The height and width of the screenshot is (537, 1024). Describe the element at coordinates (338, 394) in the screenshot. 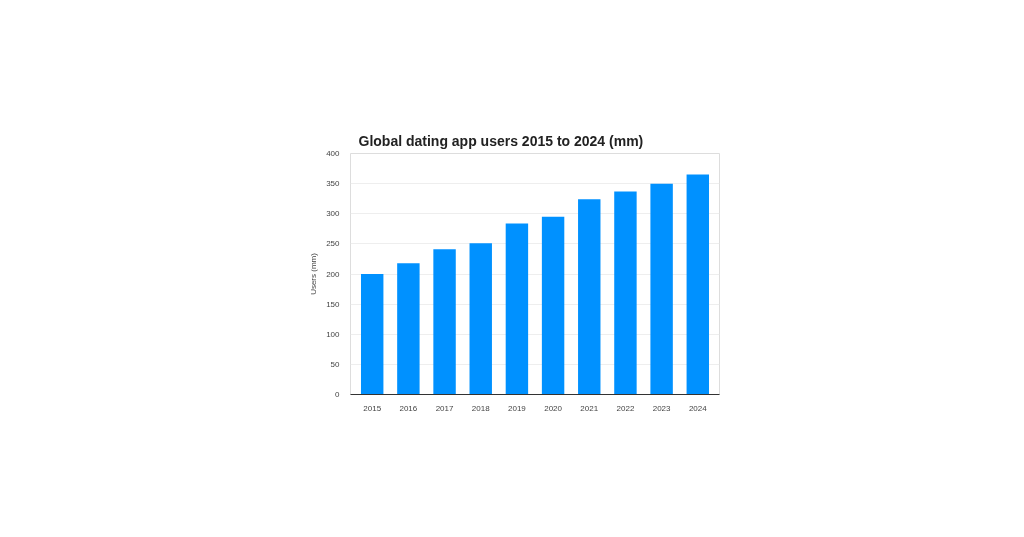

I see `y-tick-label: 0` at that location.